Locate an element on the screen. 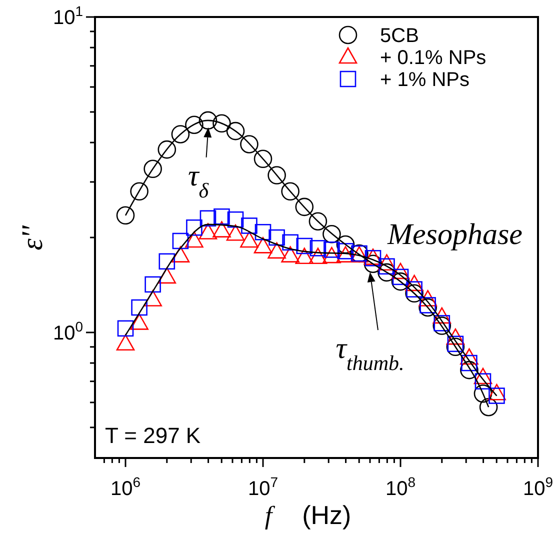 Image resolution: width=555 pixels, height=541 pixels. y-tick-label: 10$^{1}$ is located at coordinates (68, 16).